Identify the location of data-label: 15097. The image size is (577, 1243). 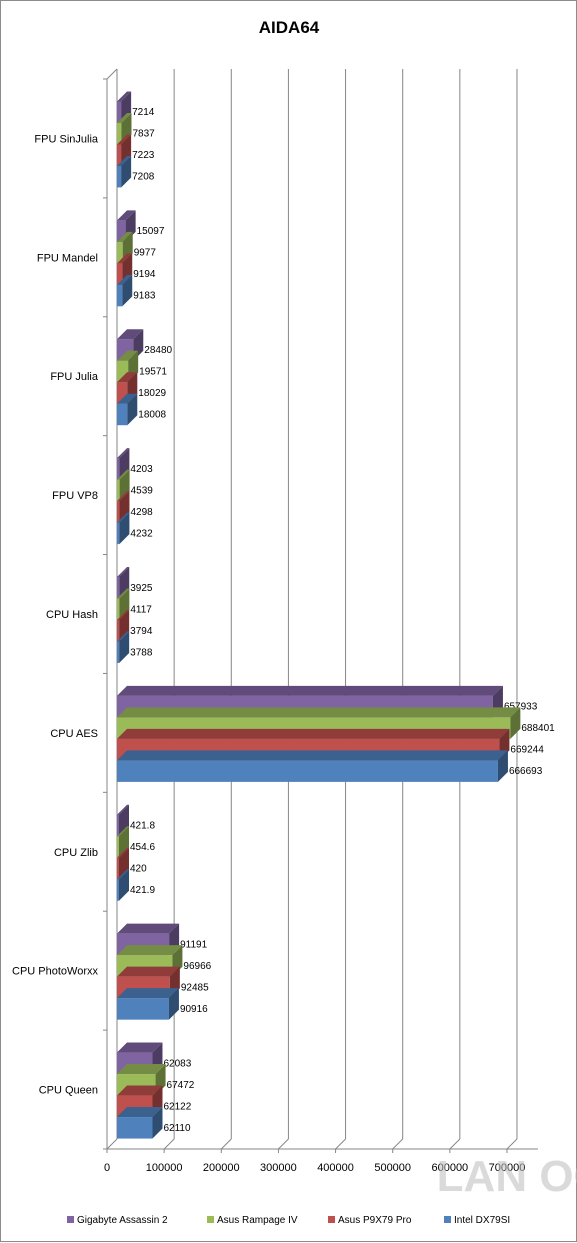
(151, 231).